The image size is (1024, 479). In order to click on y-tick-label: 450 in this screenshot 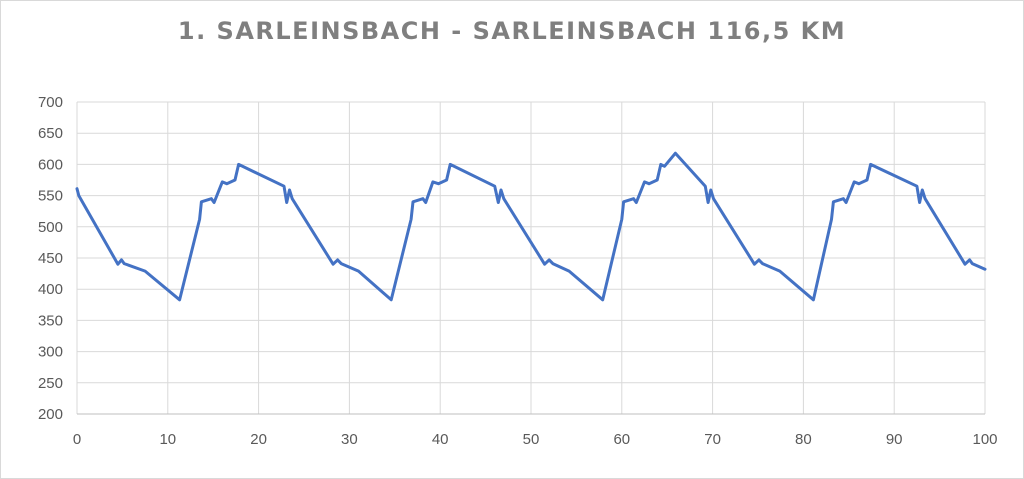, I will do `click(50, 258)`.